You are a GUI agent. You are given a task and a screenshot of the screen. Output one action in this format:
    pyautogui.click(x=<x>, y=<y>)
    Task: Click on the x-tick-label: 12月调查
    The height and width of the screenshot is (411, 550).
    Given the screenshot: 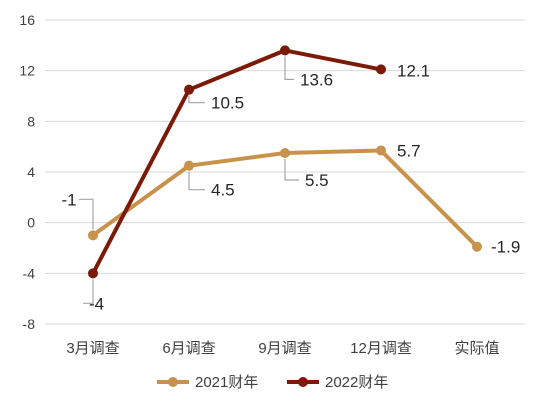 What is the action you would take?
    pyautogui.click(x=381, y=348)
    